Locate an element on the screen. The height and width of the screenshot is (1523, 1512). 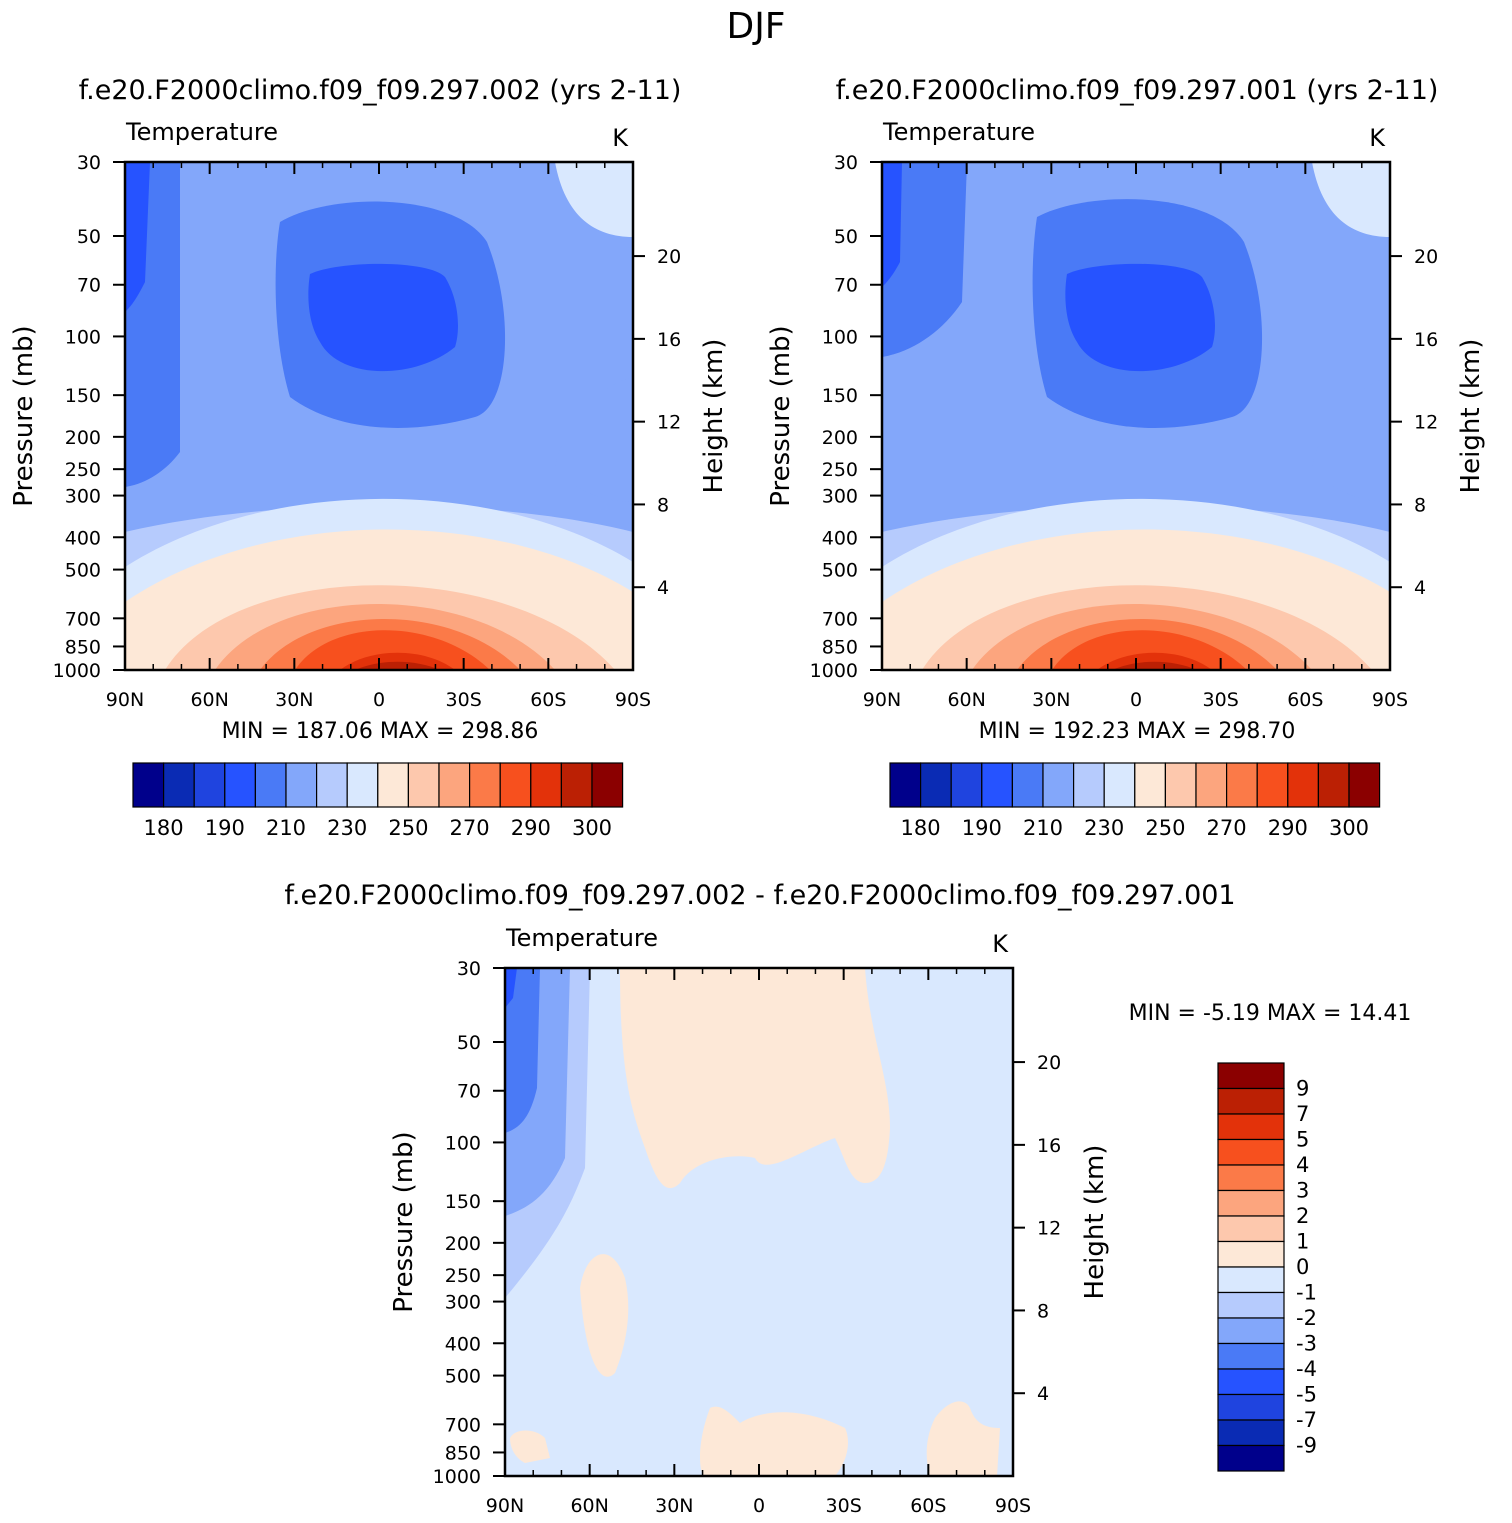
colorbar-label: -1 is located at coordinates (1306, 1293).